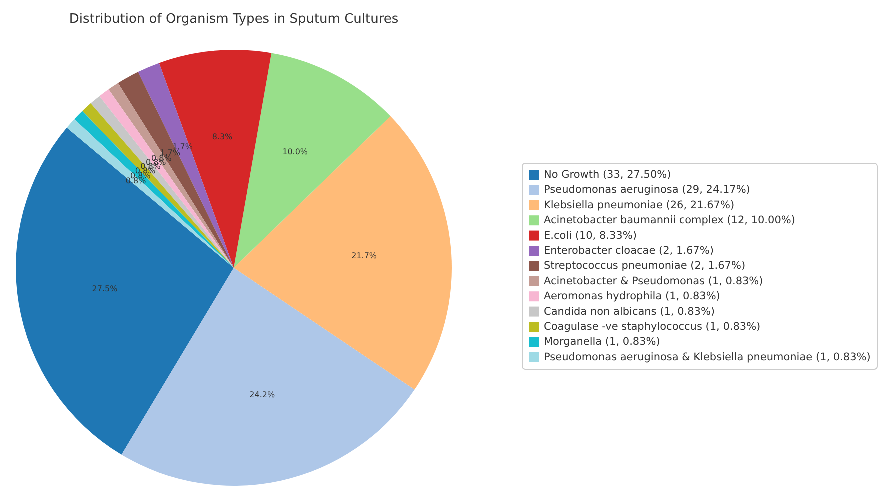 The width and height of the screenshot is (889, 489). Describe the element at coordinates (602, 342) in the screenshot. I see `legend-label: Morganella (1, 0.83%)` at that location.